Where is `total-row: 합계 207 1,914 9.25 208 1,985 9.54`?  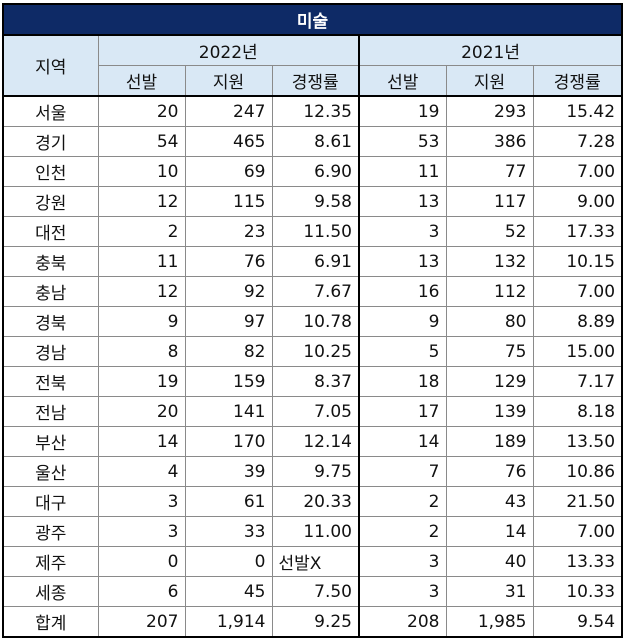 total-row: 합계 207 1,914 9.25 208 1,985 9.54 is located at coordinates (313, 622).